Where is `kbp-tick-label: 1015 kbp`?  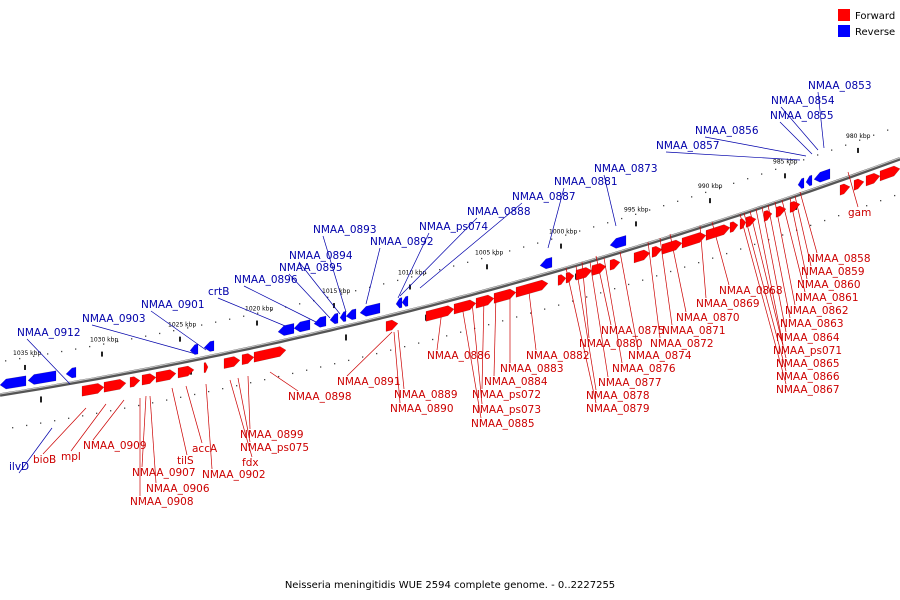
kbp-tick-label: 1015 kbp is located at coordinates (336, 291).